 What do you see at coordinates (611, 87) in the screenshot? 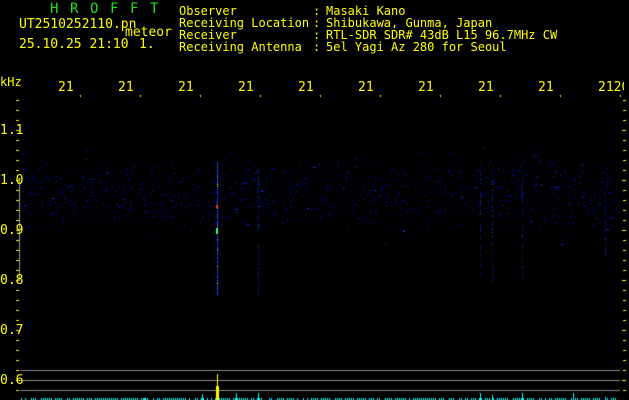
I see `x-tick-label: 2120` at bounding box center [611, 87].